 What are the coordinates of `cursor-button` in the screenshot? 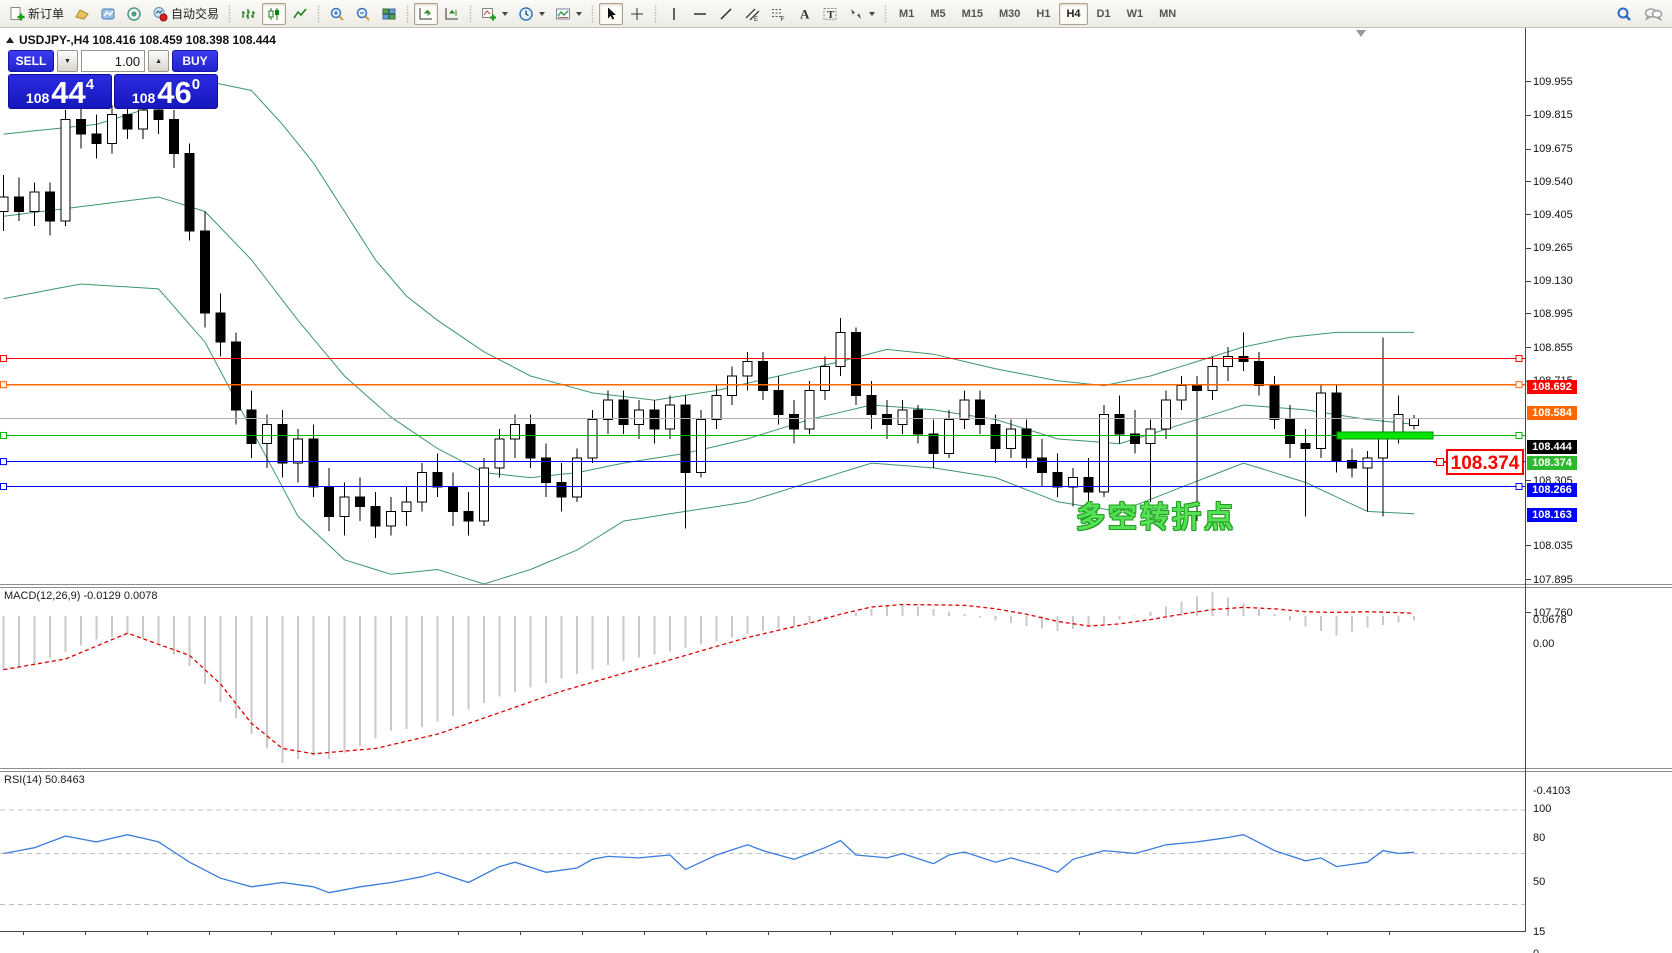 It's located at (611, 13).